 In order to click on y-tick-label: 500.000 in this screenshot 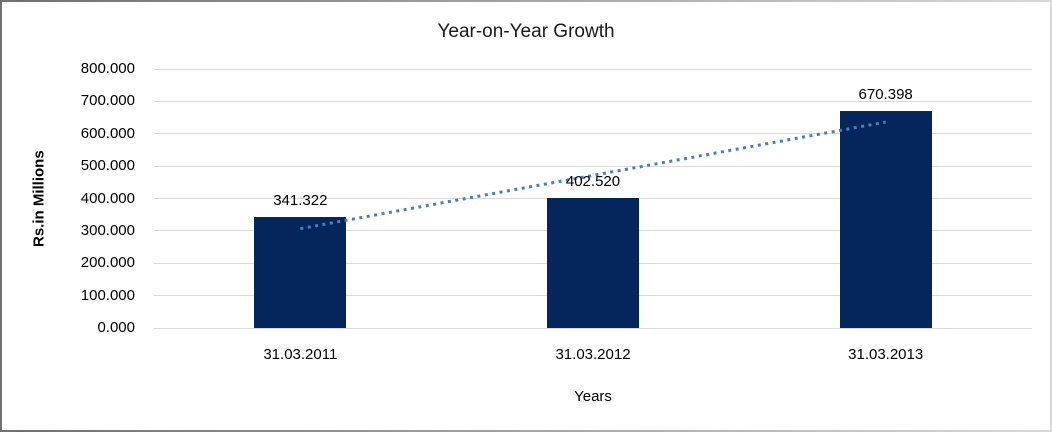, I will do `click(107, 166)`.